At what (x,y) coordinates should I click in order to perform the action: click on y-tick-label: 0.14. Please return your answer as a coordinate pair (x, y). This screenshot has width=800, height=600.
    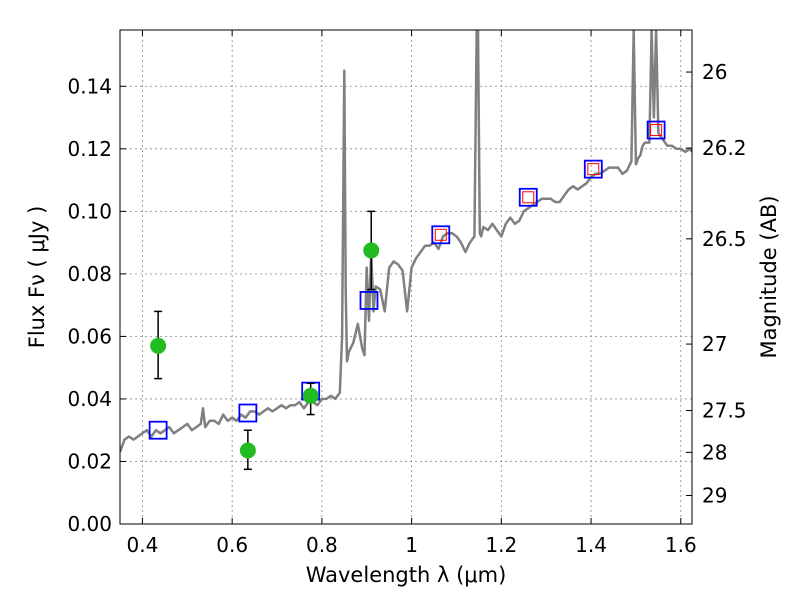
    Looking at the image, I should click on (89, 86).